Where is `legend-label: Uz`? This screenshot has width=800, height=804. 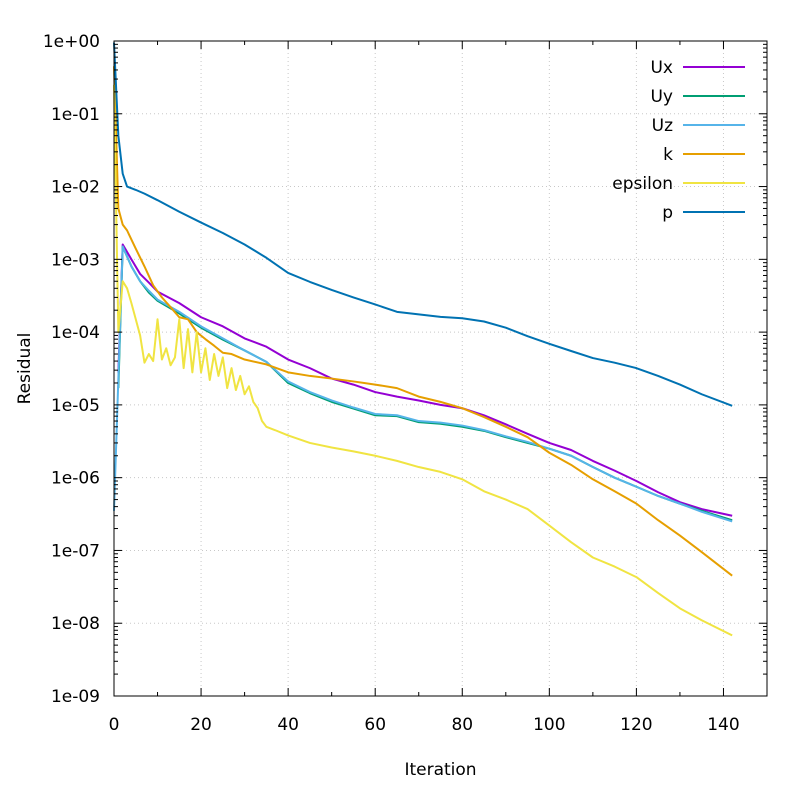 legend-label: Uz is located at coordinates (662, 126).